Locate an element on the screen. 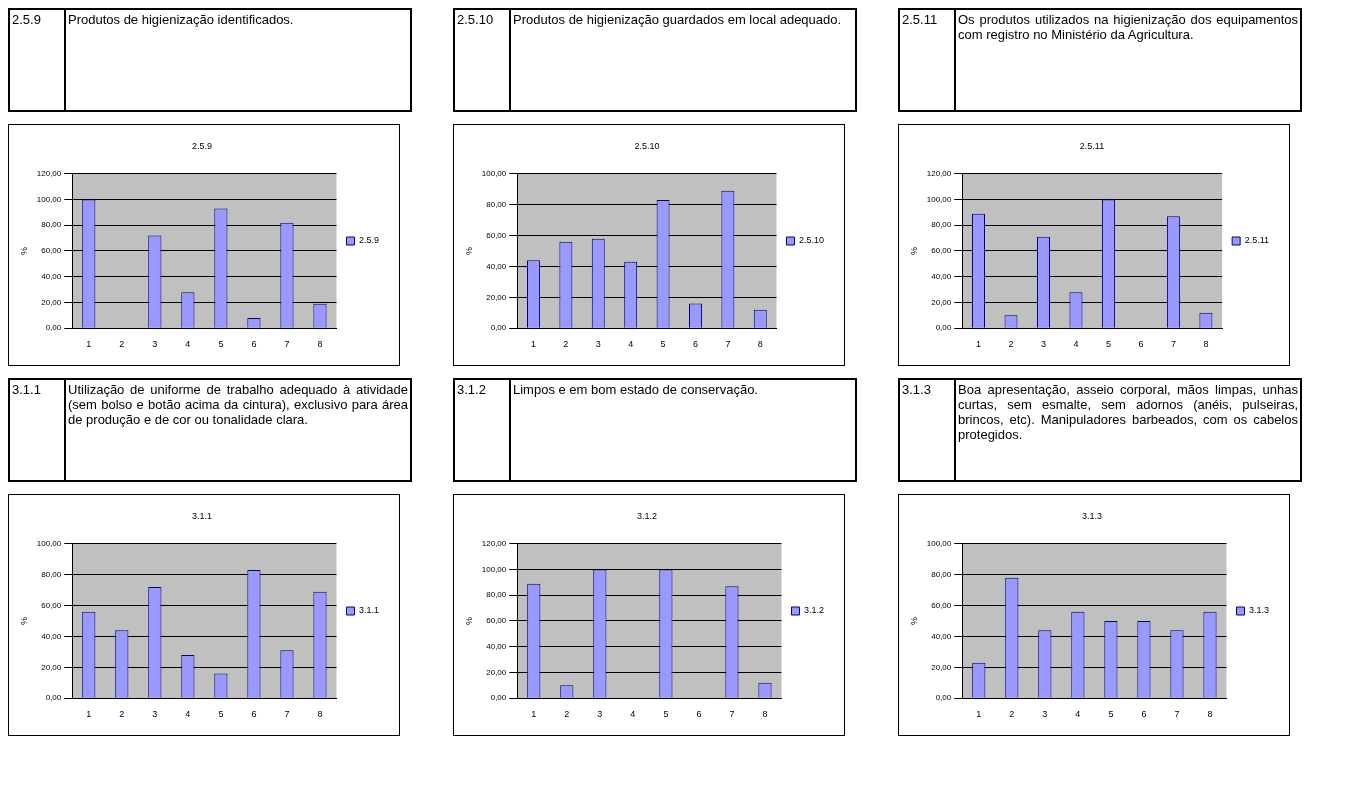 The image size is (1357, 807). text: Os produtos utilizados na higienização dos equipamentos com registro no Ministério da Agricultura. is located at coordinates (1128, 27).